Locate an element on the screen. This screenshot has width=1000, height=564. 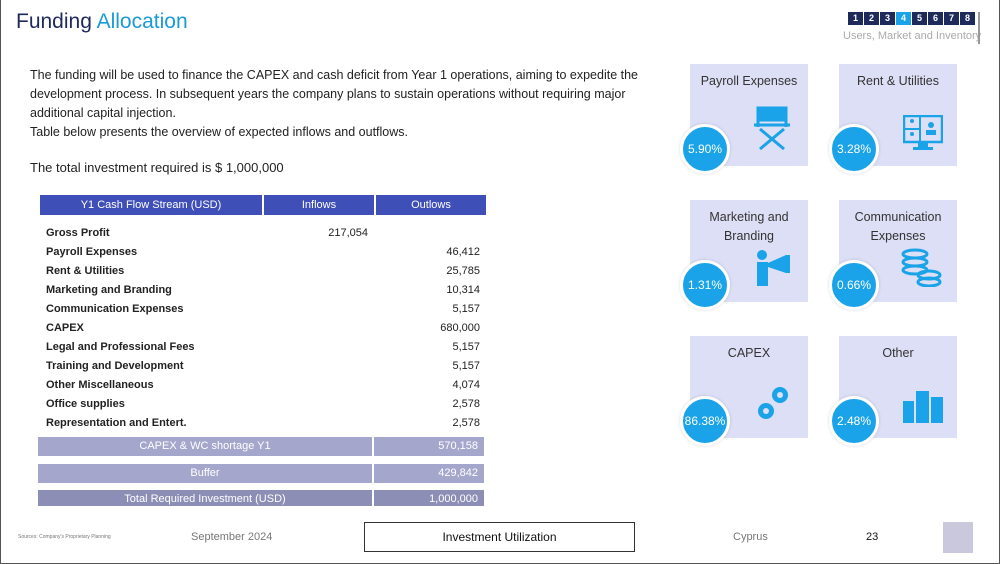
nav-page-4: 4 is located at coordinates (903, 18).